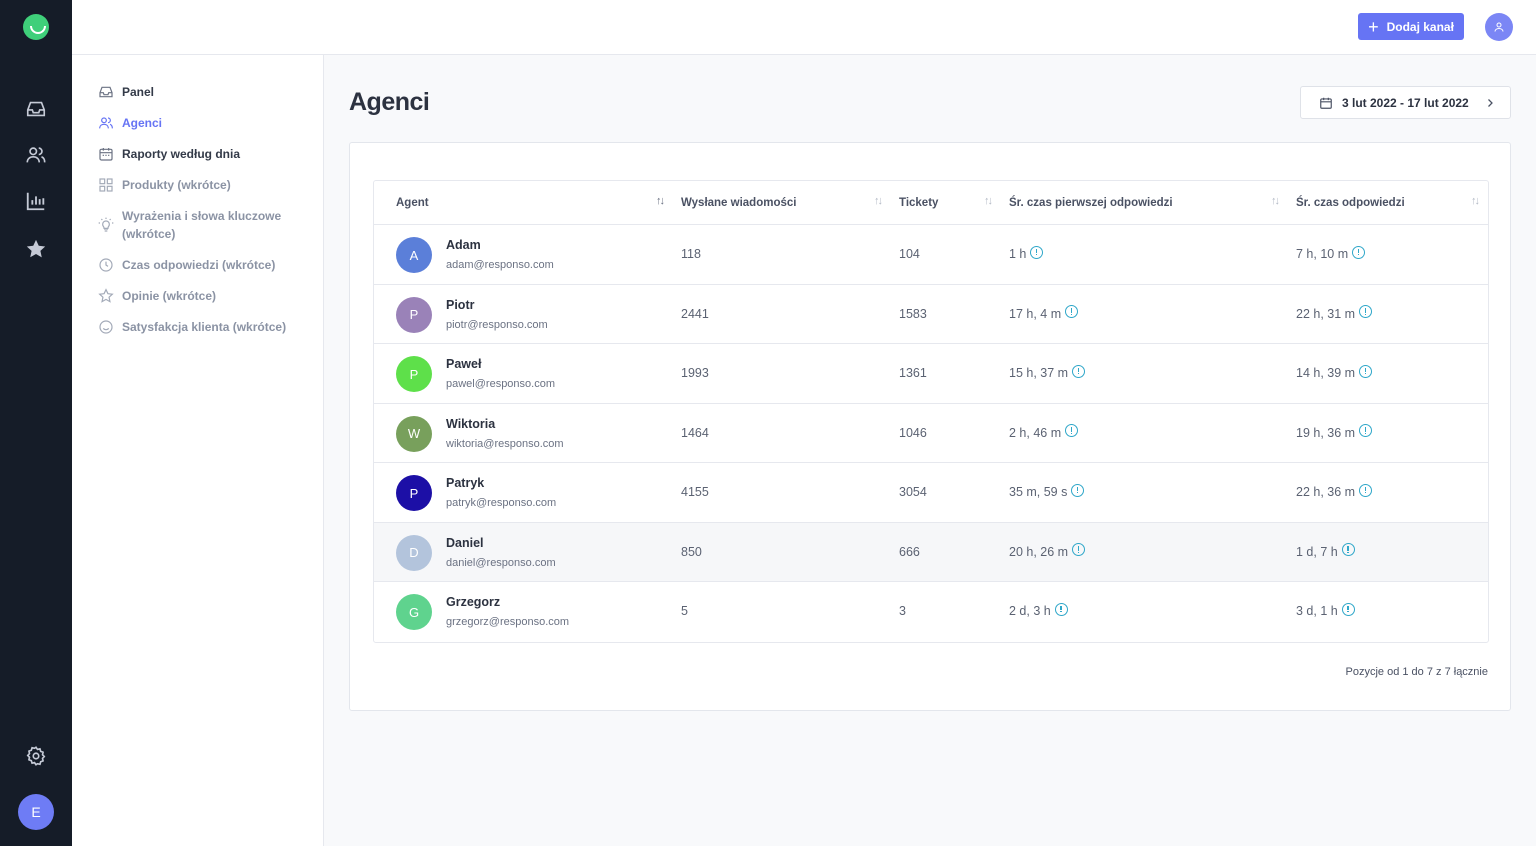 The width and height of the screenshot is (1536, 846). Describe the element at coordinates (199, 265) in the screenshot. I see `sidebar-item-label: Czas odpowiedzi (wkrótce)` at that location.